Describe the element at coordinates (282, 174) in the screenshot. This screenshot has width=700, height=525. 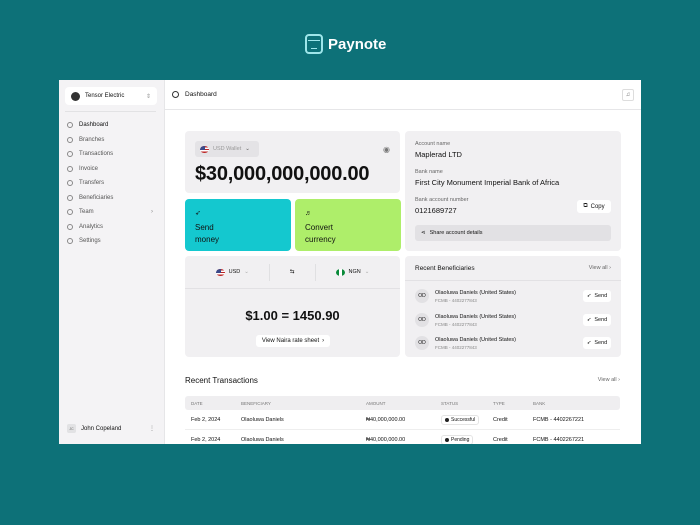
I see `wallet-balance: $30,000,000,000.00` at that location.